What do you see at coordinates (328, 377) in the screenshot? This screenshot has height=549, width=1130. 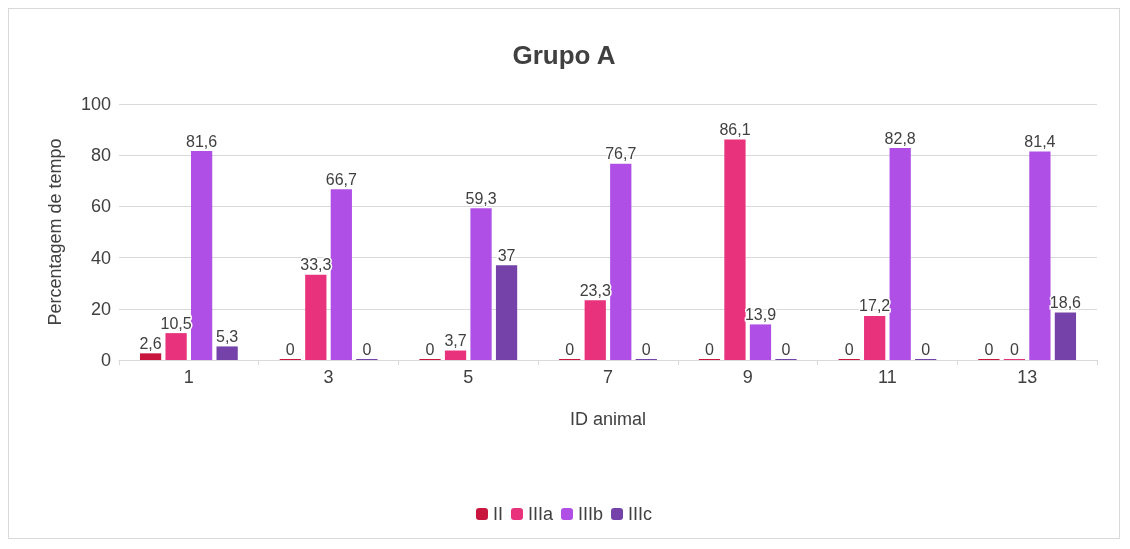 I see `x-tick-label: 3` at bounding box center [328, 377].